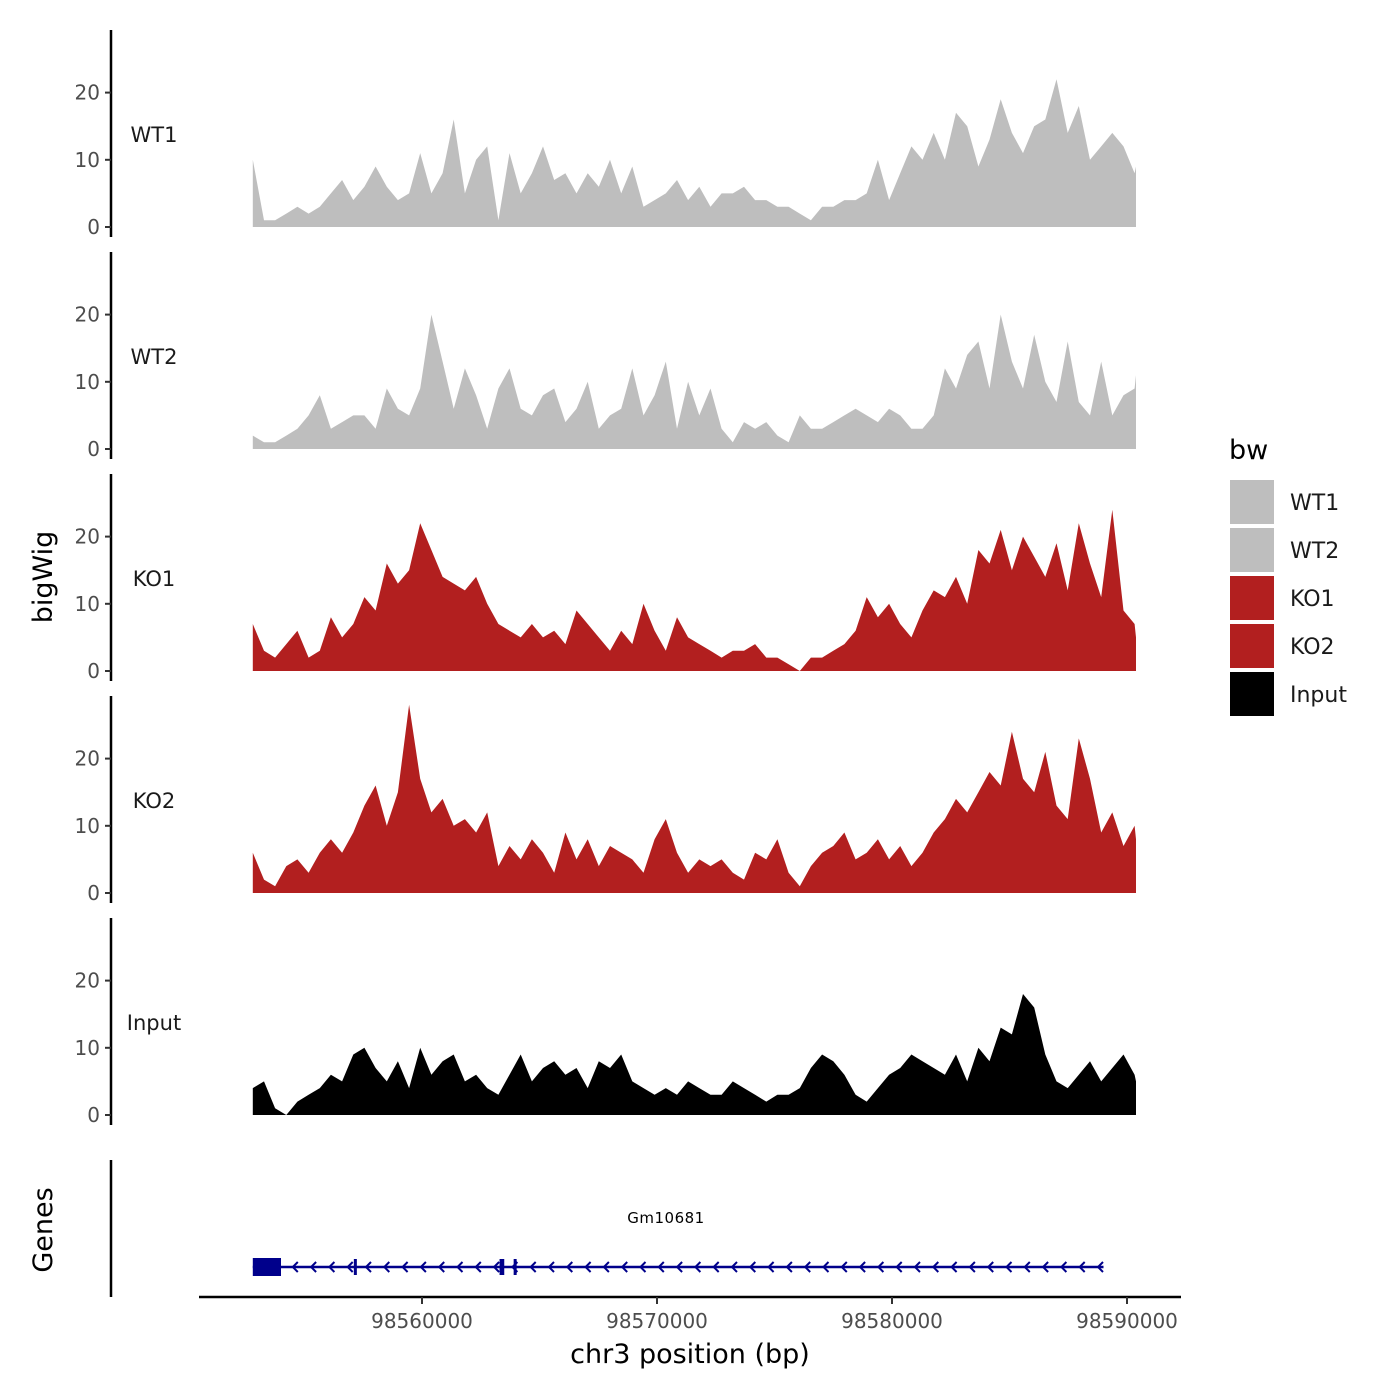 The height and width of the screenshot is (1400, 1400). What do you see at coordinates (566, 1228) in the screenshot?
I see `genes-track: Genes Gm10681` at bounding box center [566, 1228].